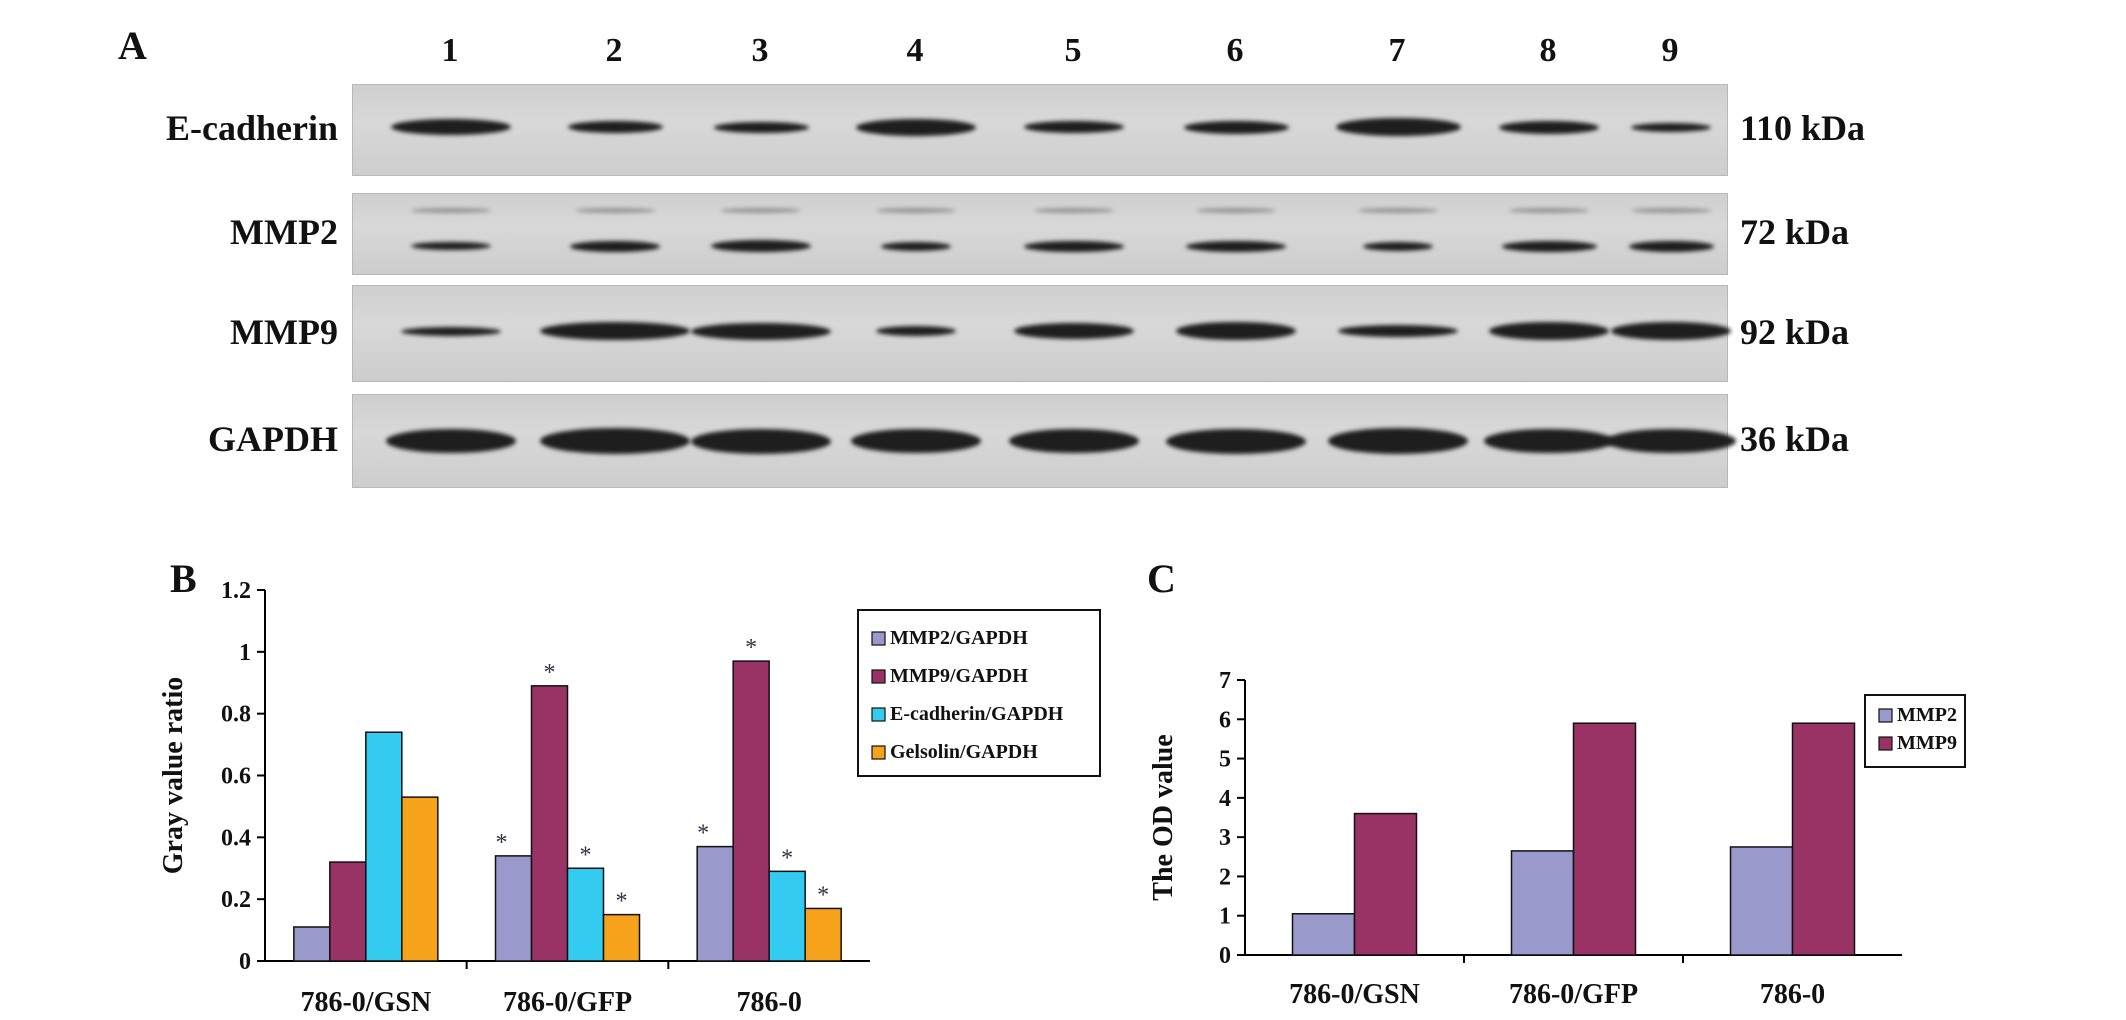  I want to click on legend-label-gelsolin-gapdh: Gelsolin/GAPDH, so click(964, 752).